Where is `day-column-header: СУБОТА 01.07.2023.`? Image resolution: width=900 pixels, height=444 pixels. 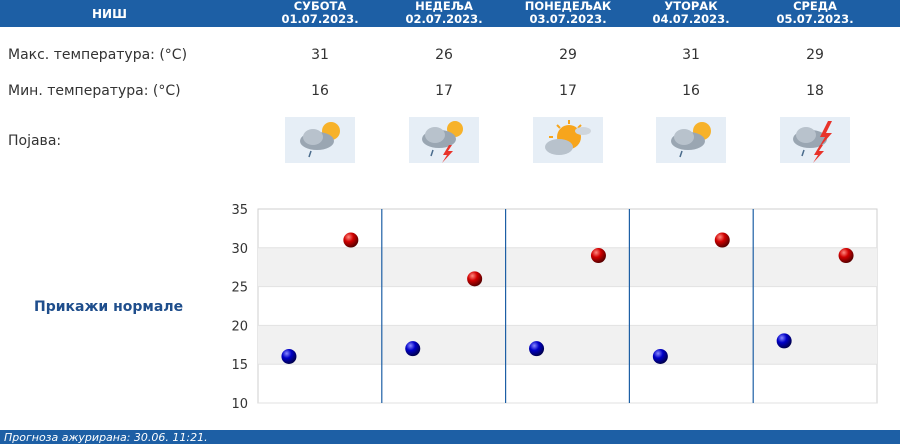 day-column-header: СУБОТА 01.07.2023. is located at coordinates (320, 13).